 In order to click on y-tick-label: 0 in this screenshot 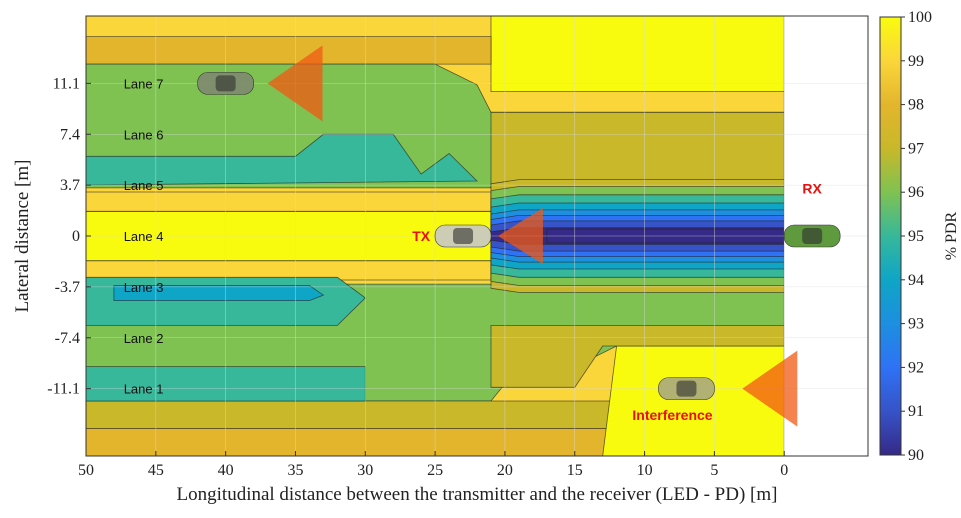, I will do `click(76, 236)`.